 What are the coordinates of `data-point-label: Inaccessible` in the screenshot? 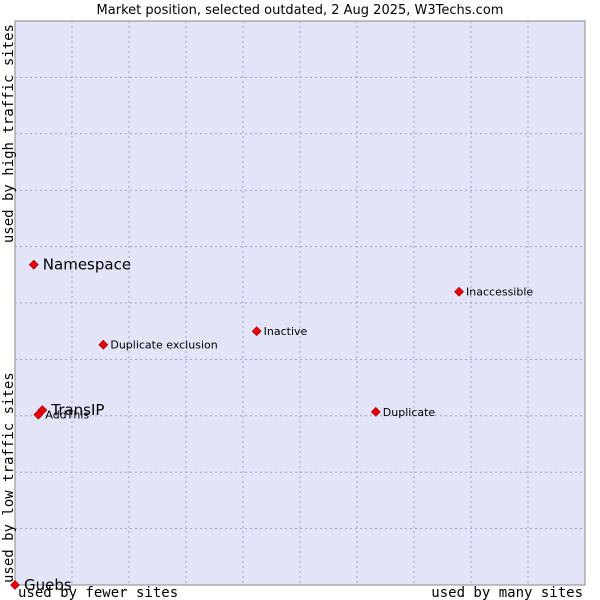 It's located at (499, 292).